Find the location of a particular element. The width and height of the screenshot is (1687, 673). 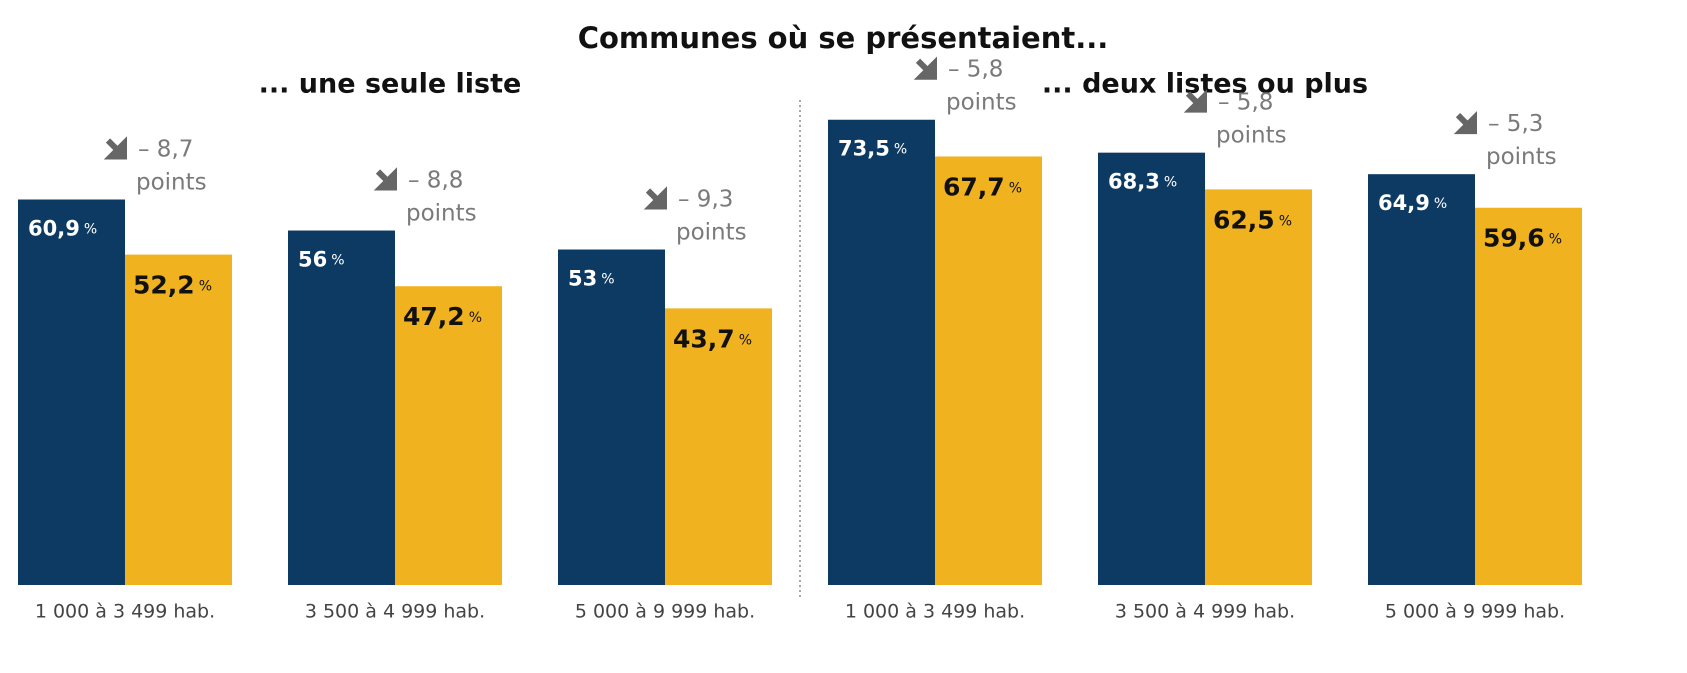

data-label: 43,7% is located at coordinates (712, 338).